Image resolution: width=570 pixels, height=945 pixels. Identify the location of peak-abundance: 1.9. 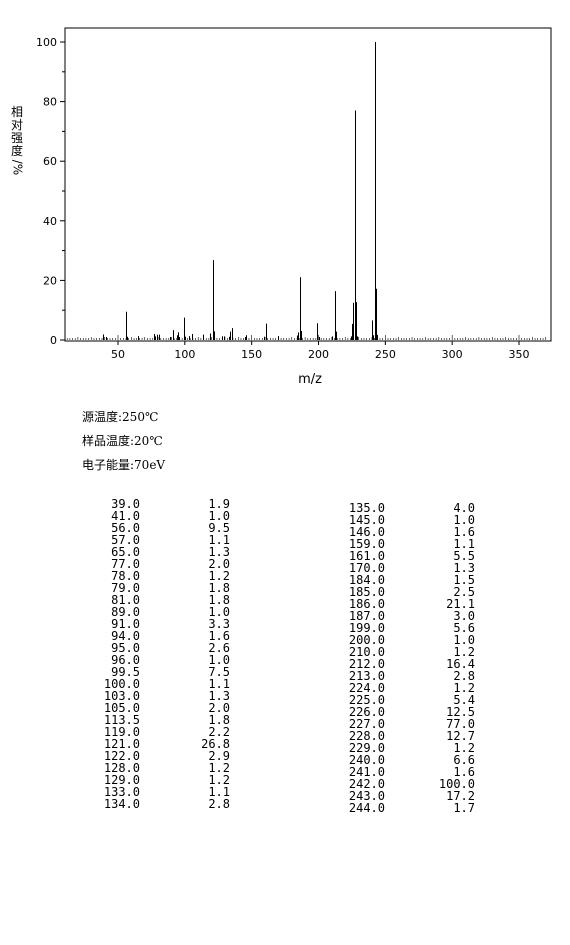
(219, 504).